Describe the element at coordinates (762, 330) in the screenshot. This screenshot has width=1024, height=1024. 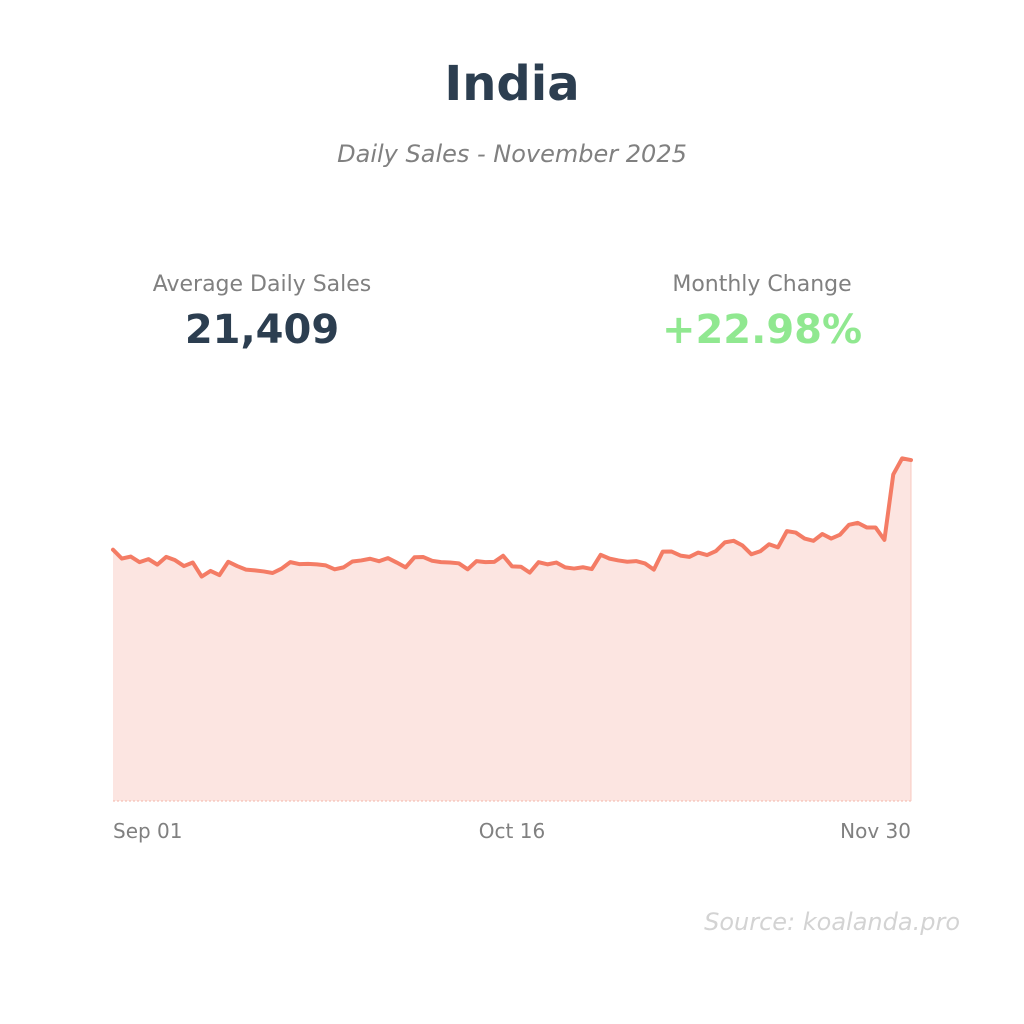
I see `monthly-change-value: +22.98%` at that location.